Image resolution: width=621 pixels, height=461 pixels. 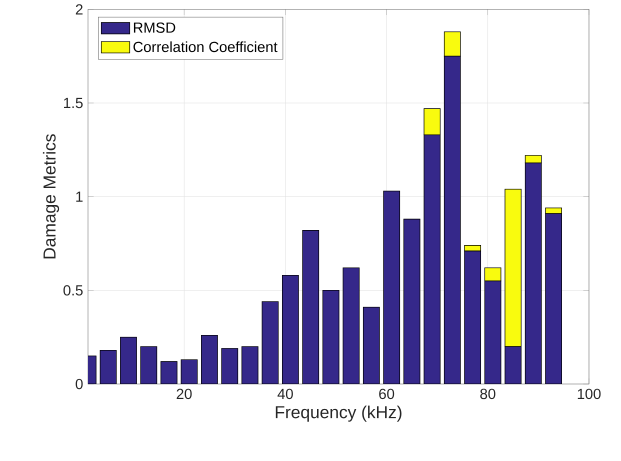 I want to click on legend-label: RMSD, so click(x=155, y=27).